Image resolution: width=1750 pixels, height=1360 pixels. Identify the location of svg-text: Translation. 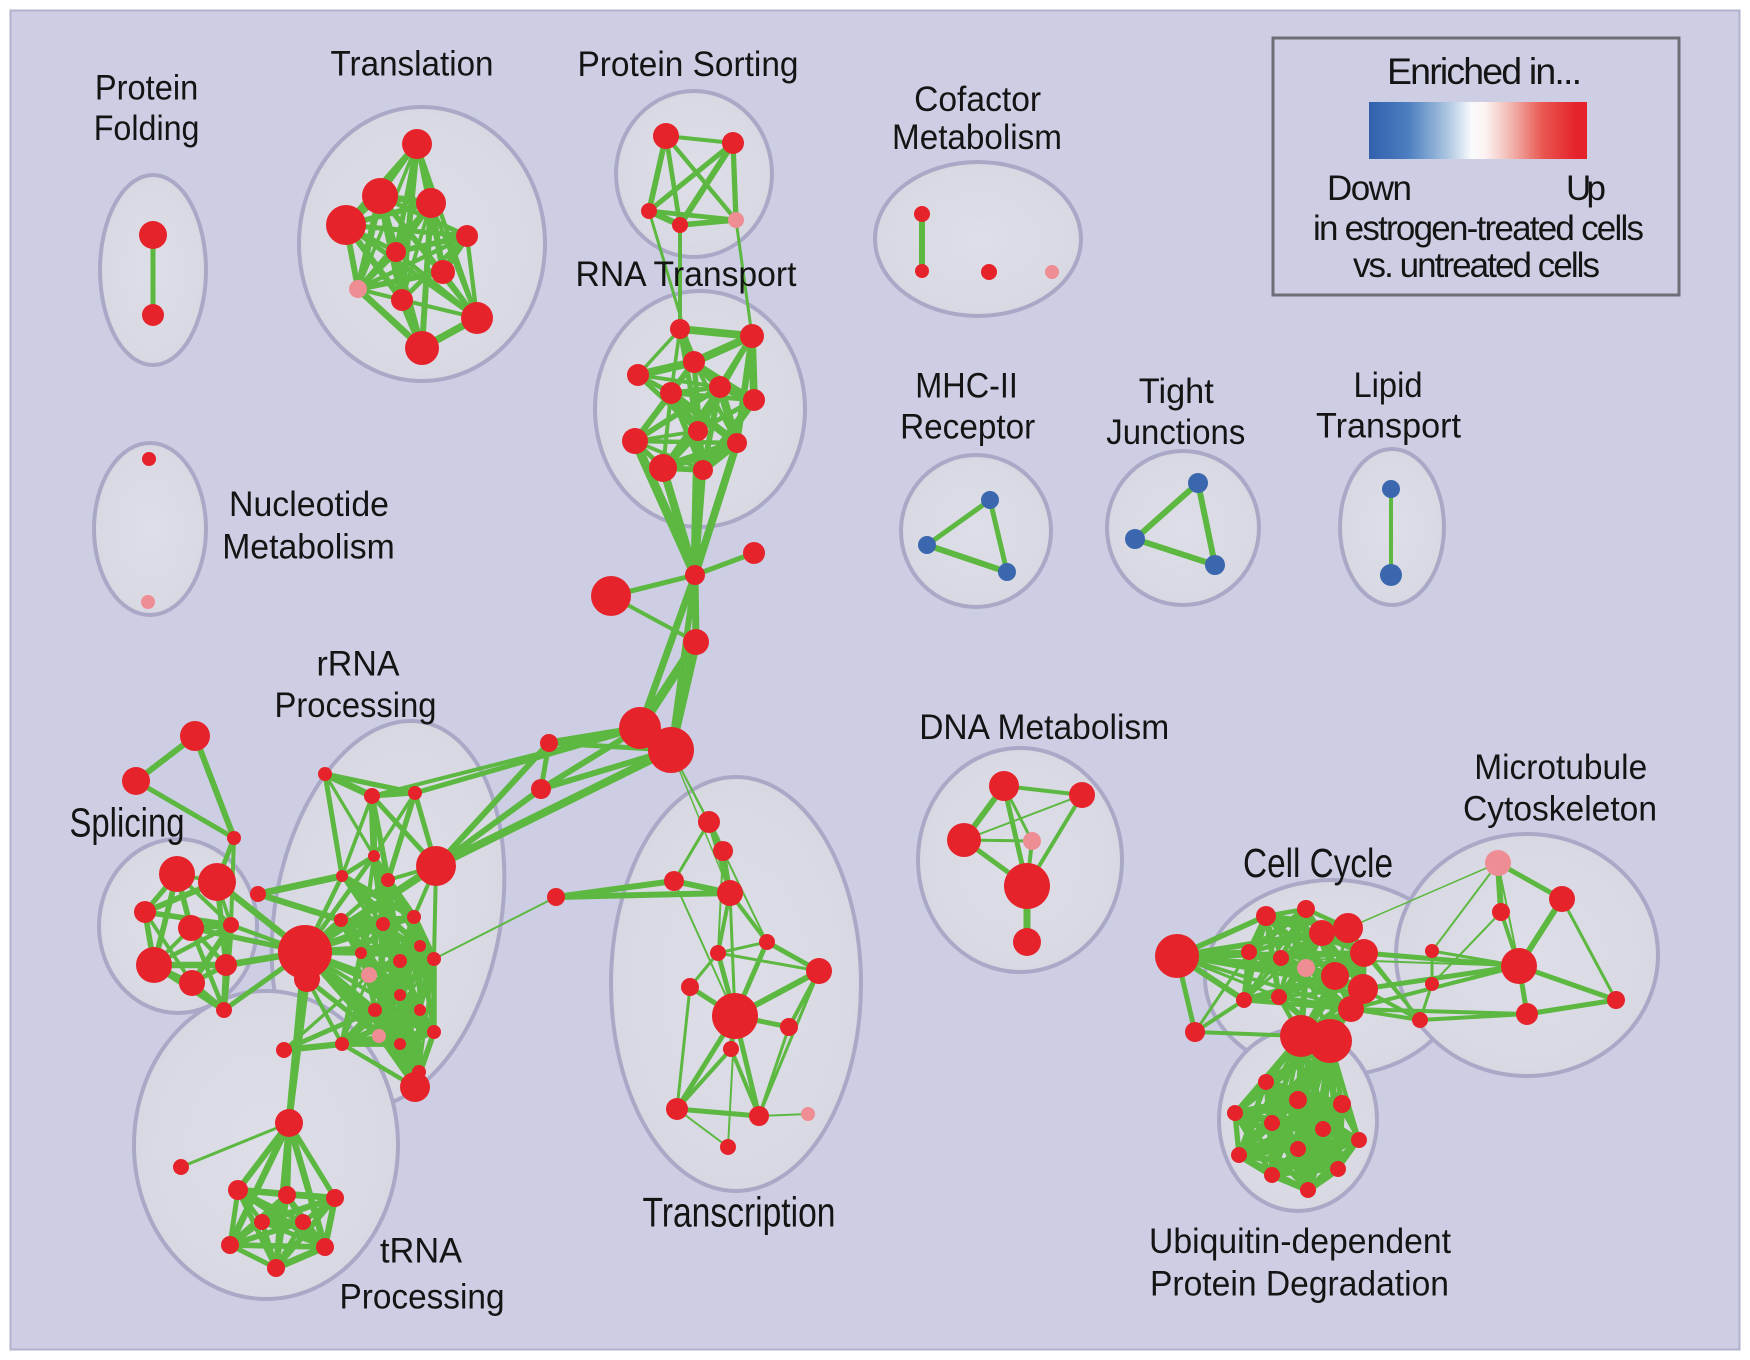
(412, 64).